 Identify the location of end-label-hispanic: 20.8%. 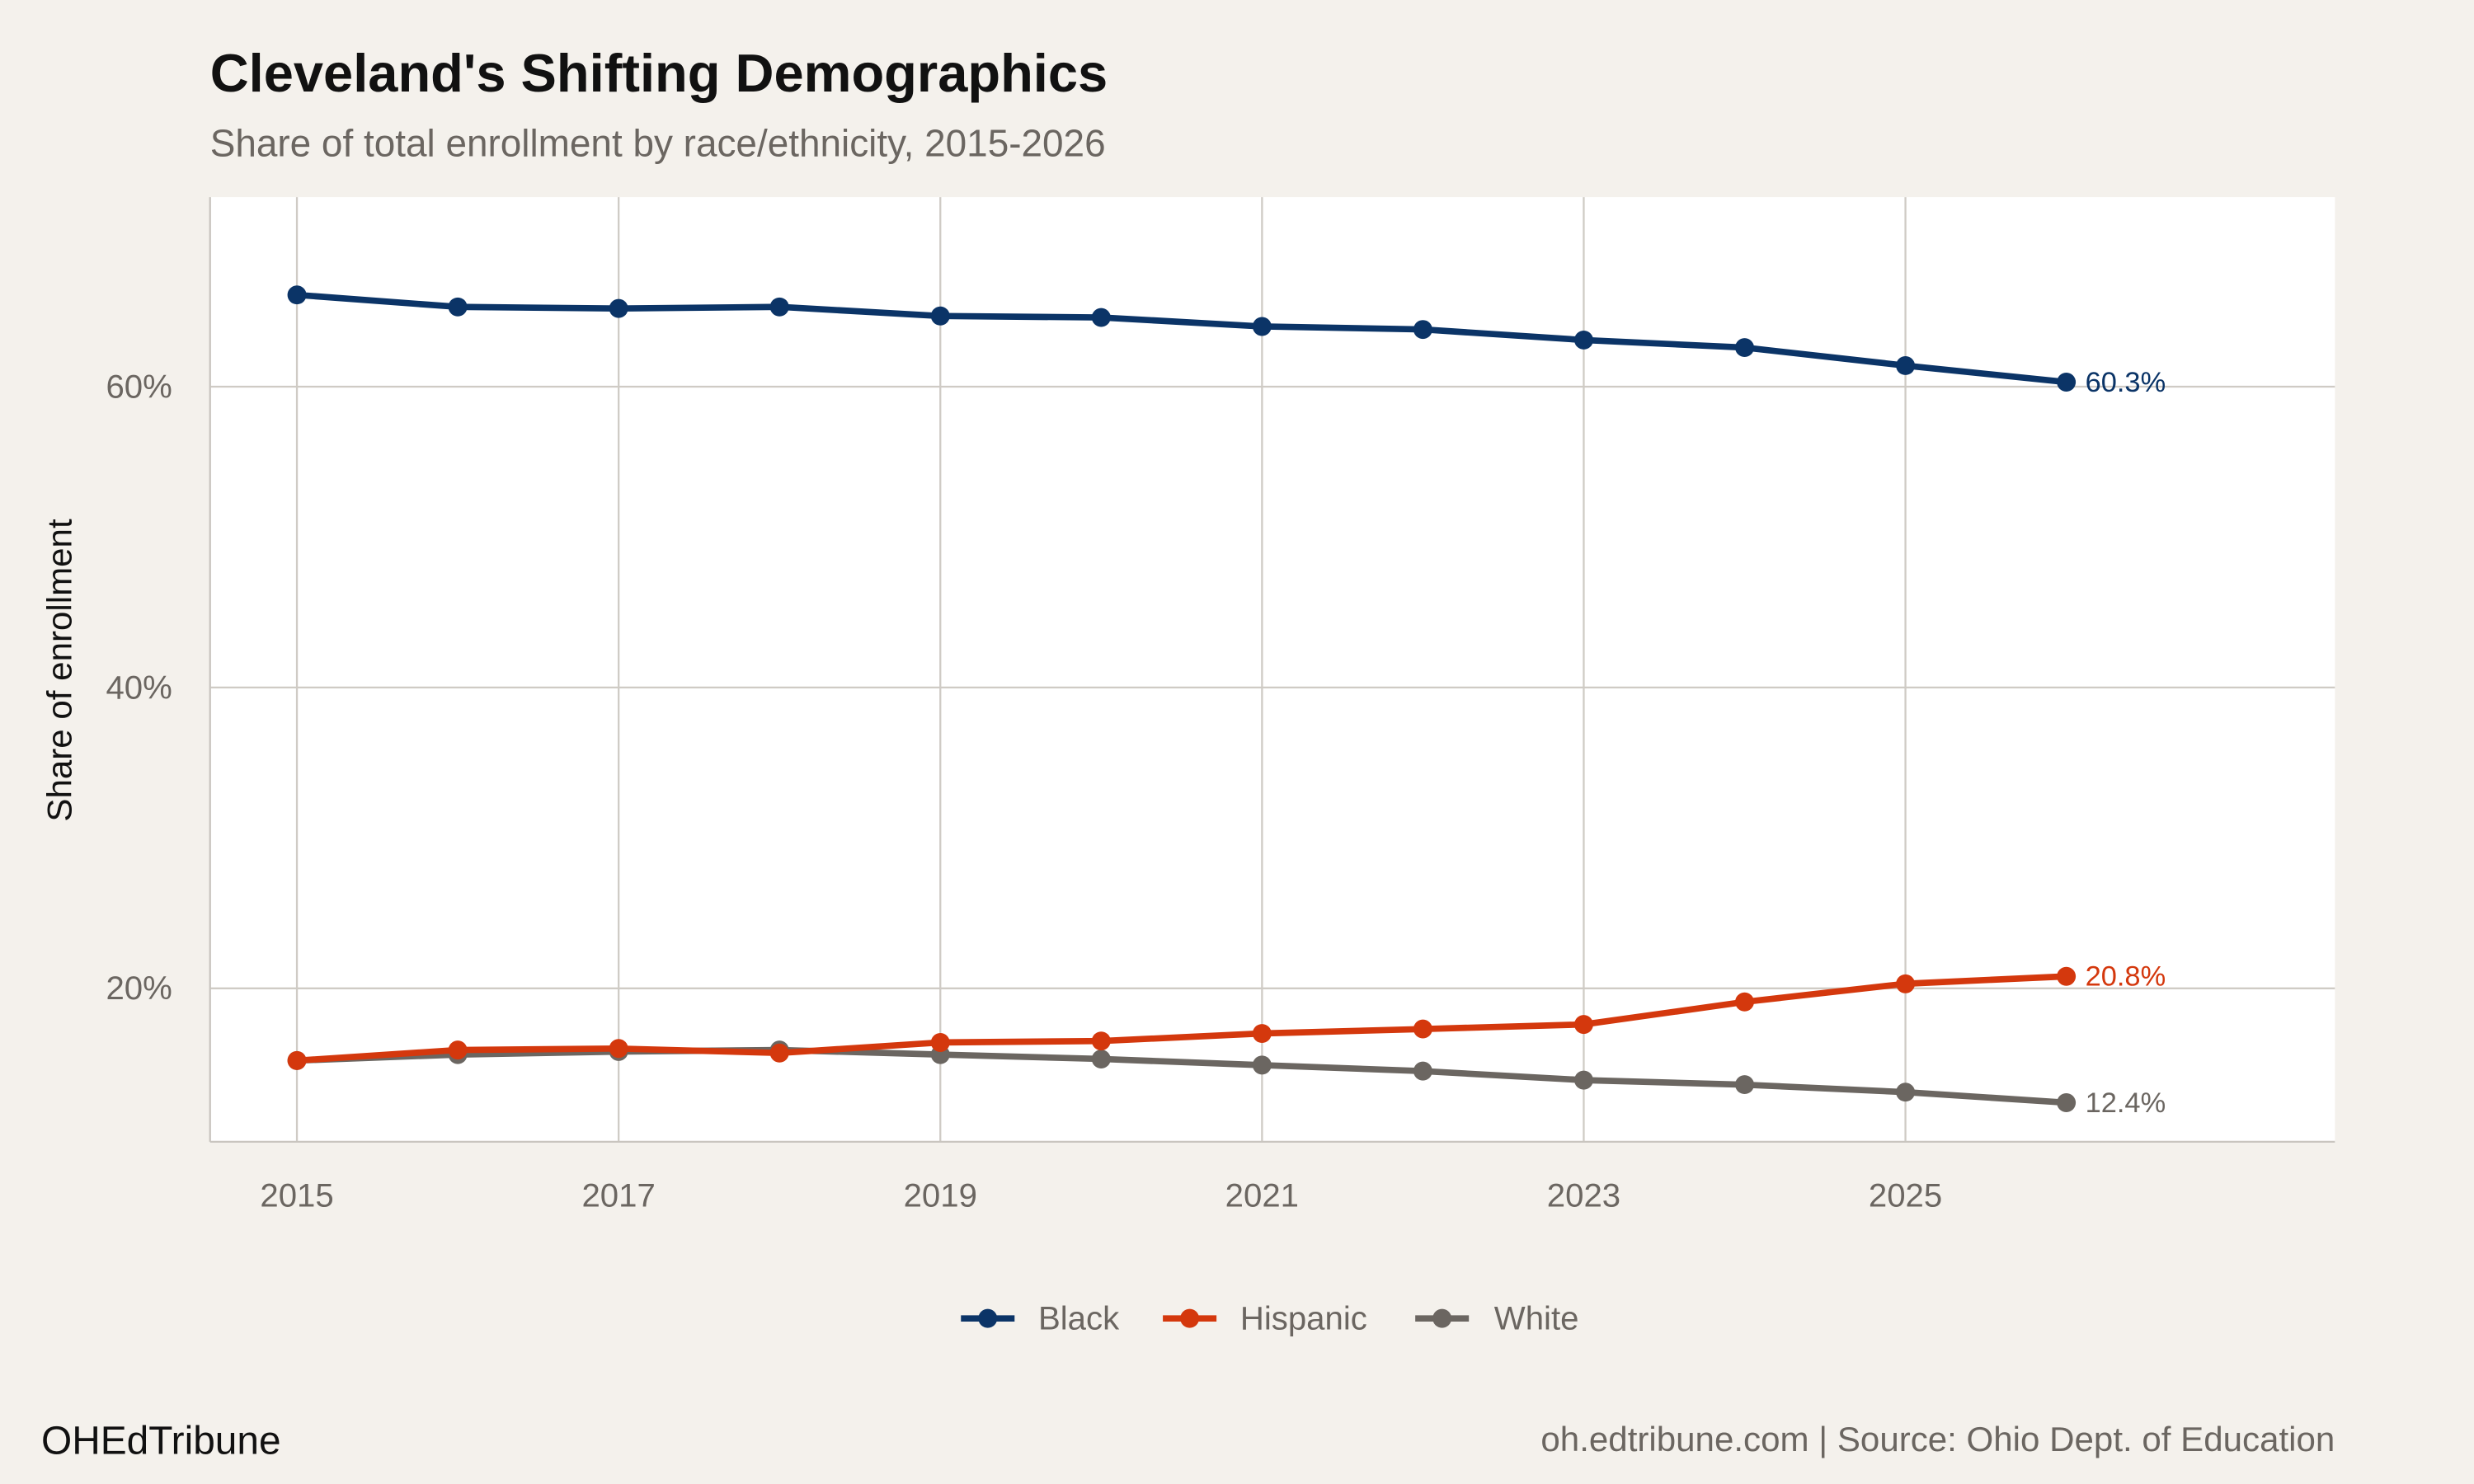
(2126, 977).